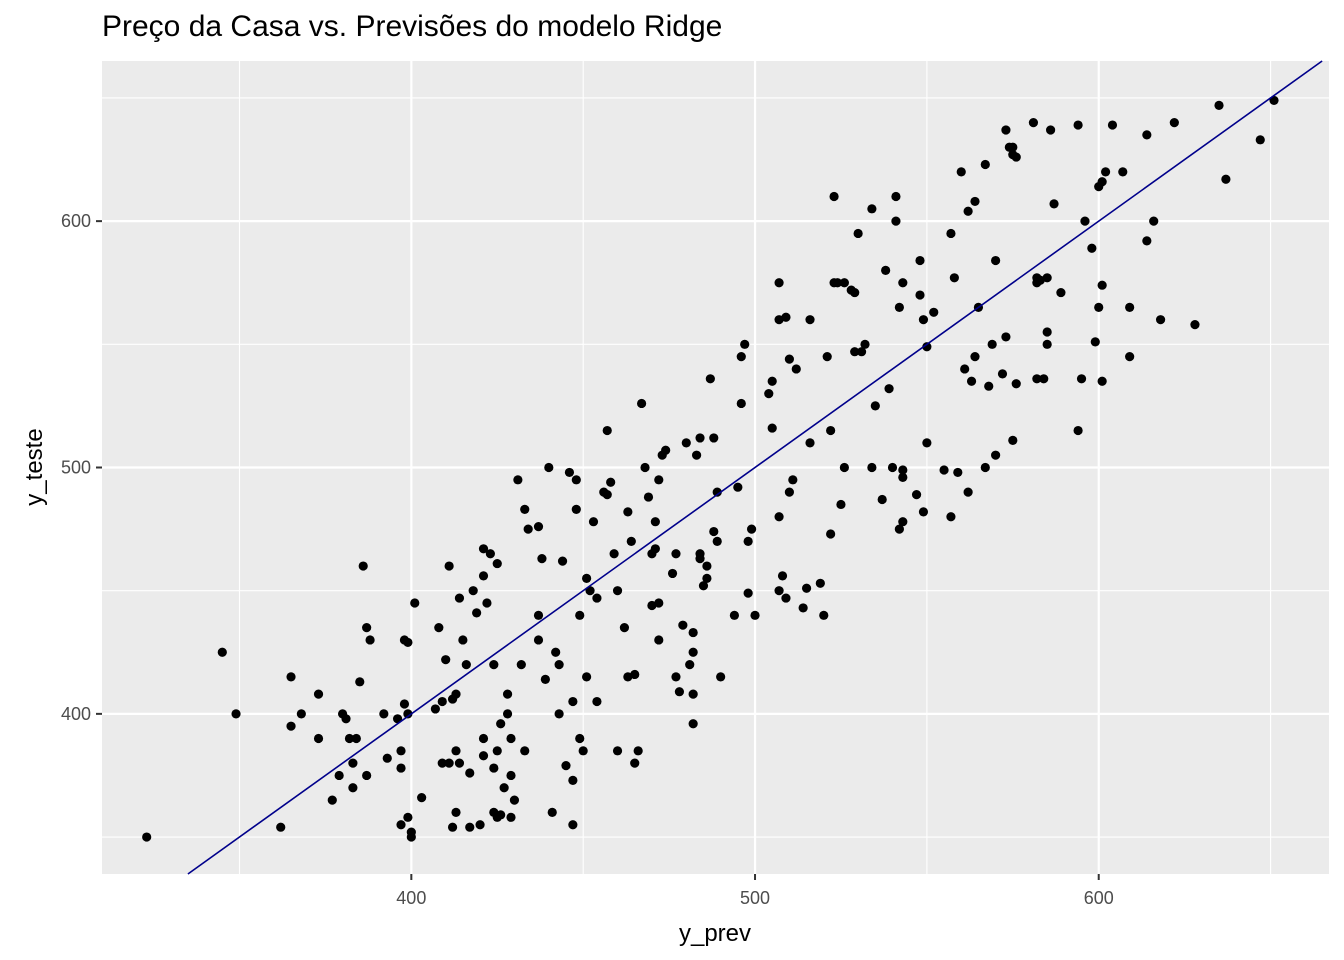 Image resolution: width=1344 pixels, height=960 pixels. What do you see at coordinates (755, 898) in the screenshot?
I see `x-tick-label: 500` at bounding box center [755, 898].